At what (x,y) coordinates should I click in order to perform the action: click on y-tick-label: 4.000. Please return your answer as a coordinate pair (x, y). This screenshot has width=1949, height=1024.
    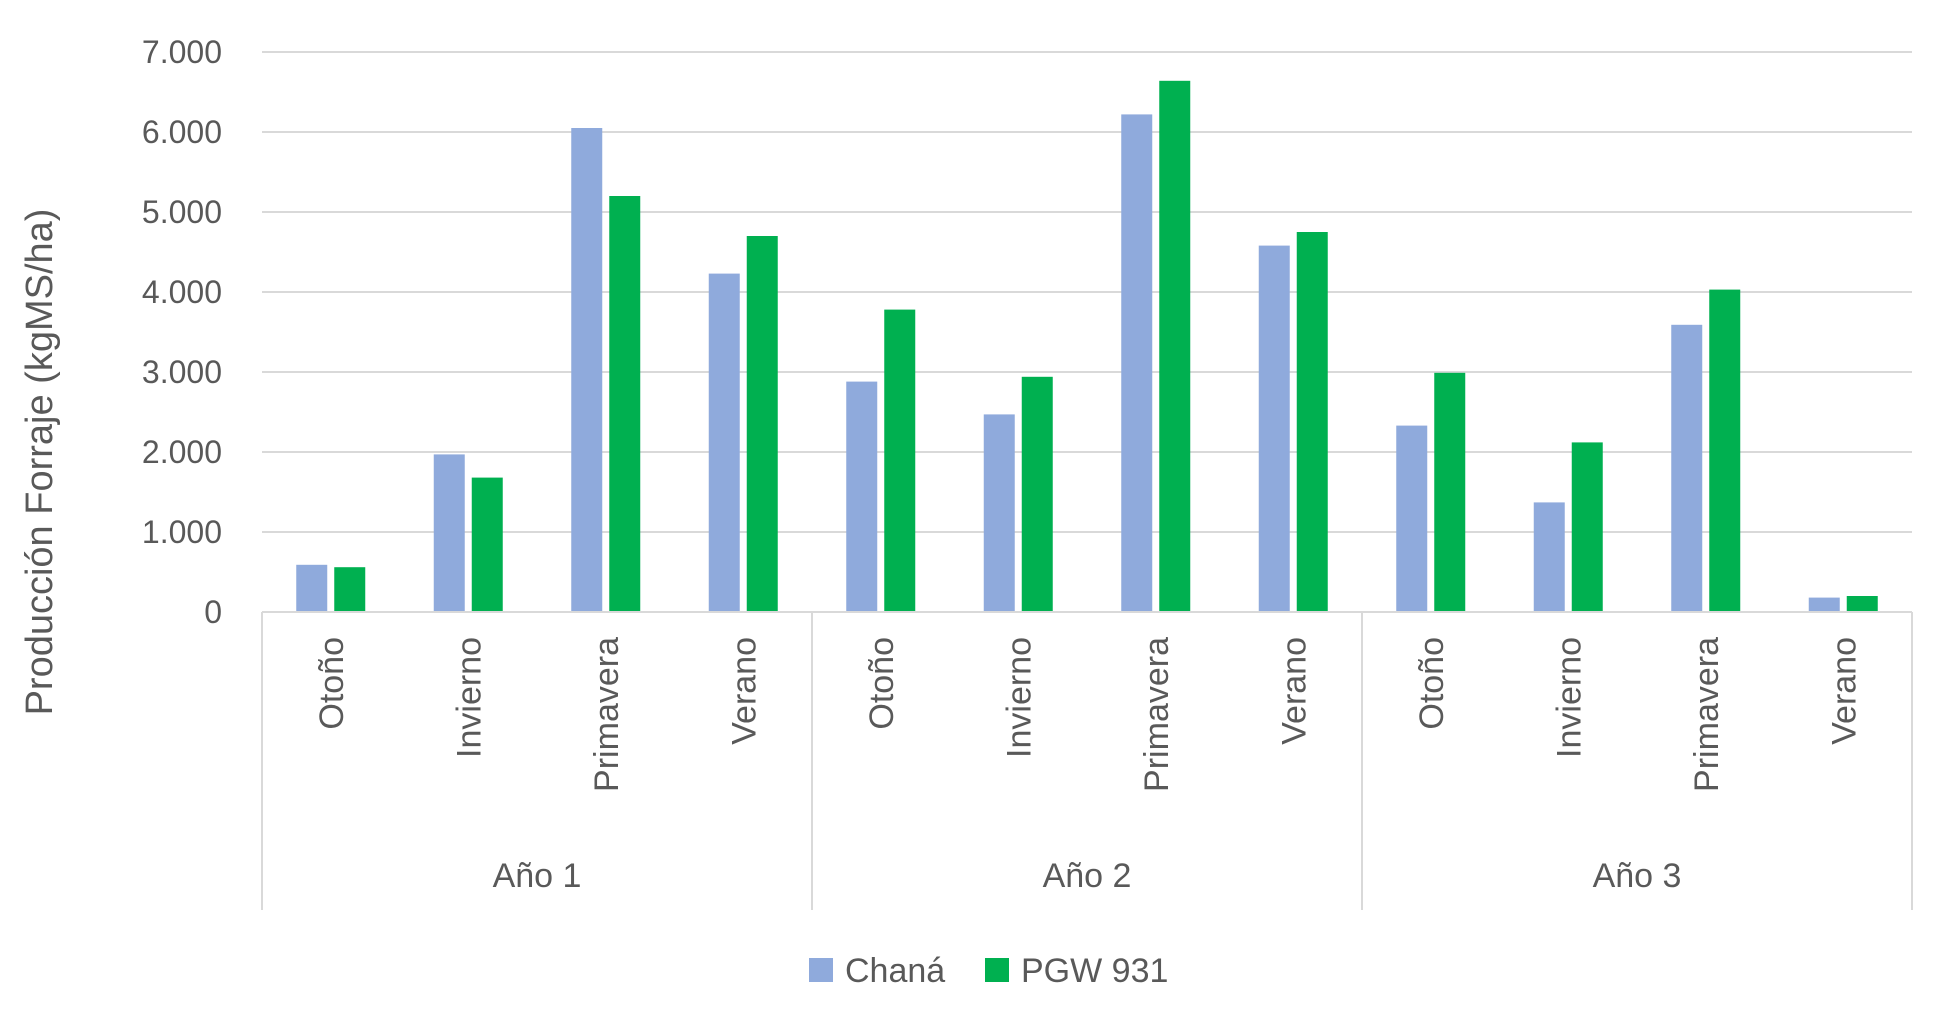
    Looking at the image, I should click on (182, 292).